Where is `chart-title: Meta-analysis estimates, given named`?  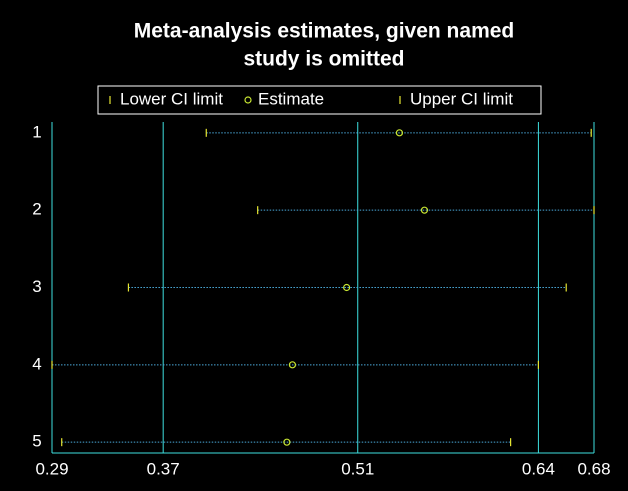 chart-title: Meta-analysis estimates, given named is located at coordinates (324, 31).